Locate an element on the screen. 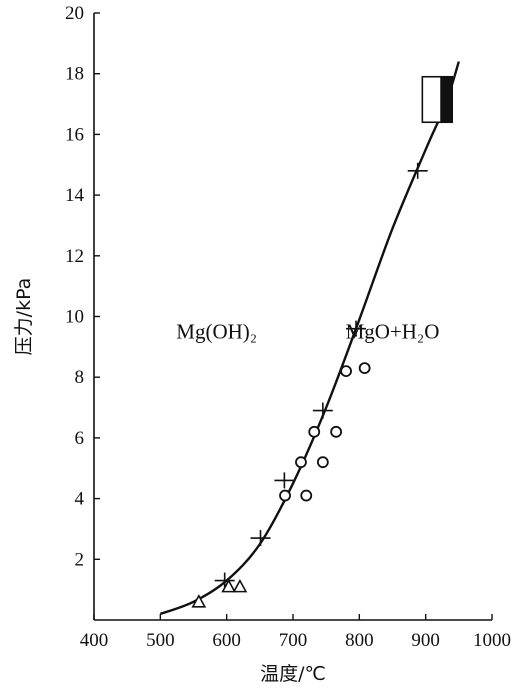 The height and width of the screenshot is (690, 516). x-tick-label: 1000 is located at coordinates (492, 640).